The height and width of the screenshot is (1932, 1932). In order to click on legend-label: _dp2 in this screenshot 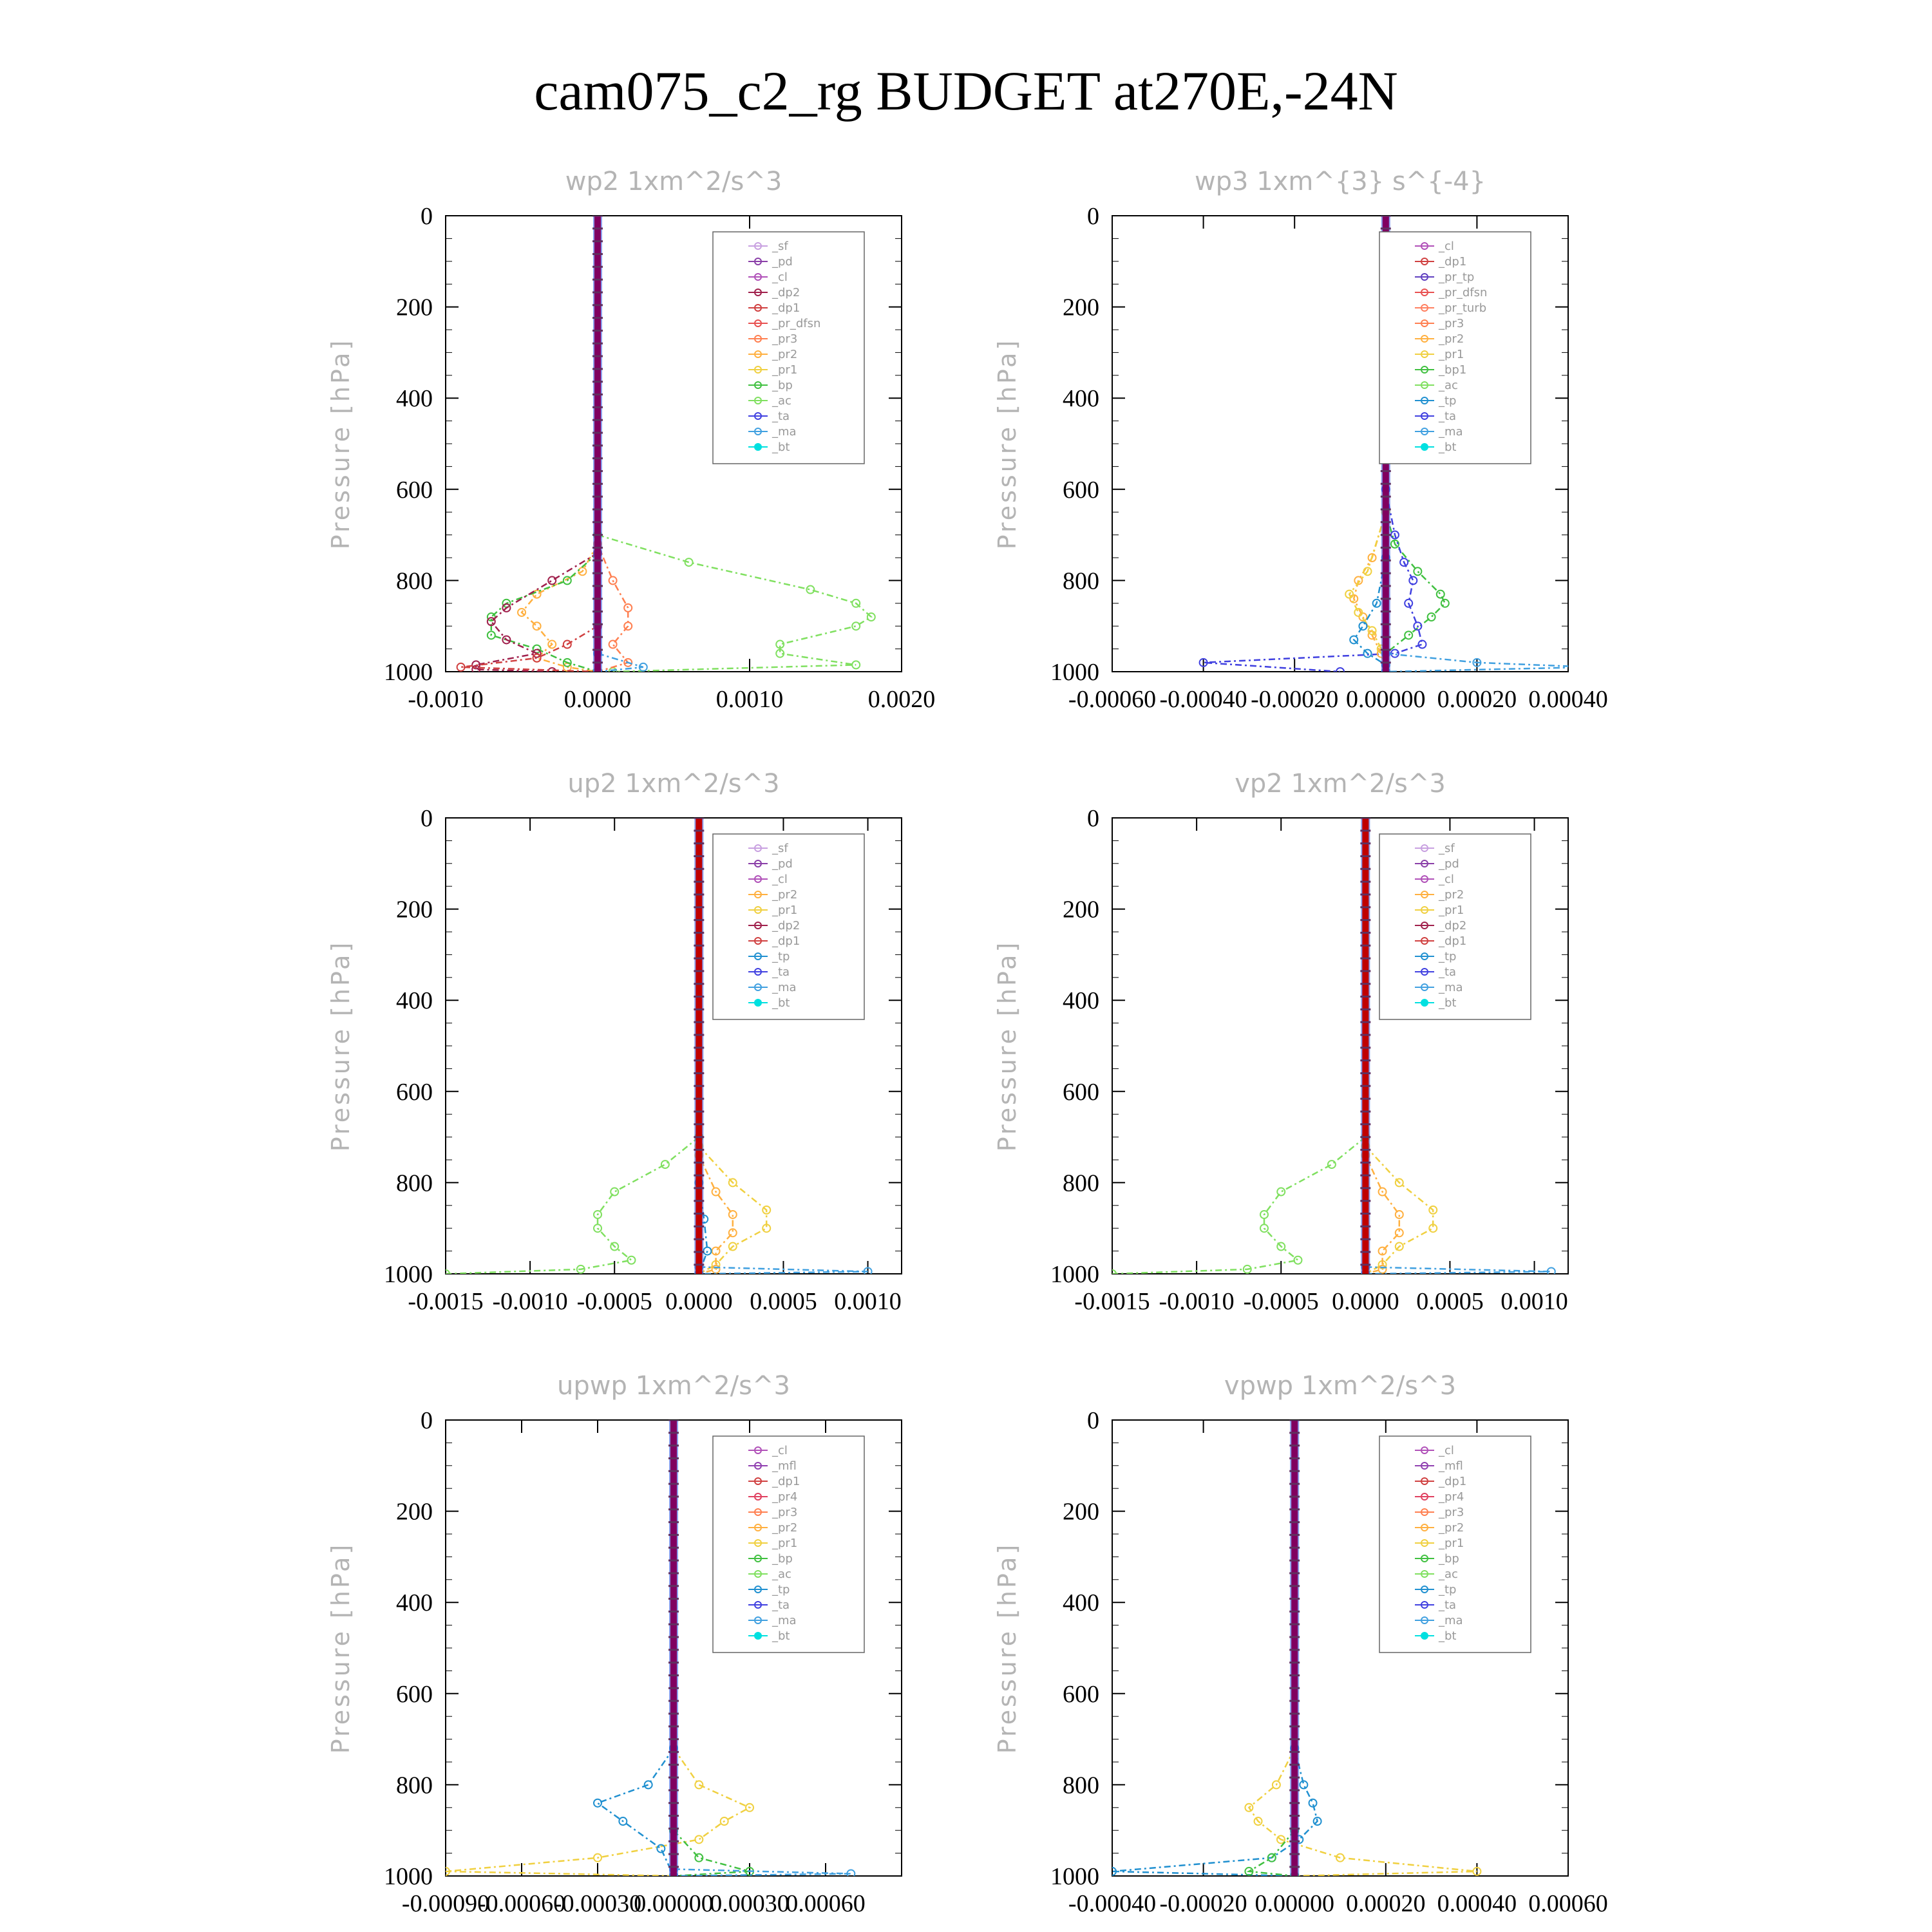, I will do `click(1452, 926)`.